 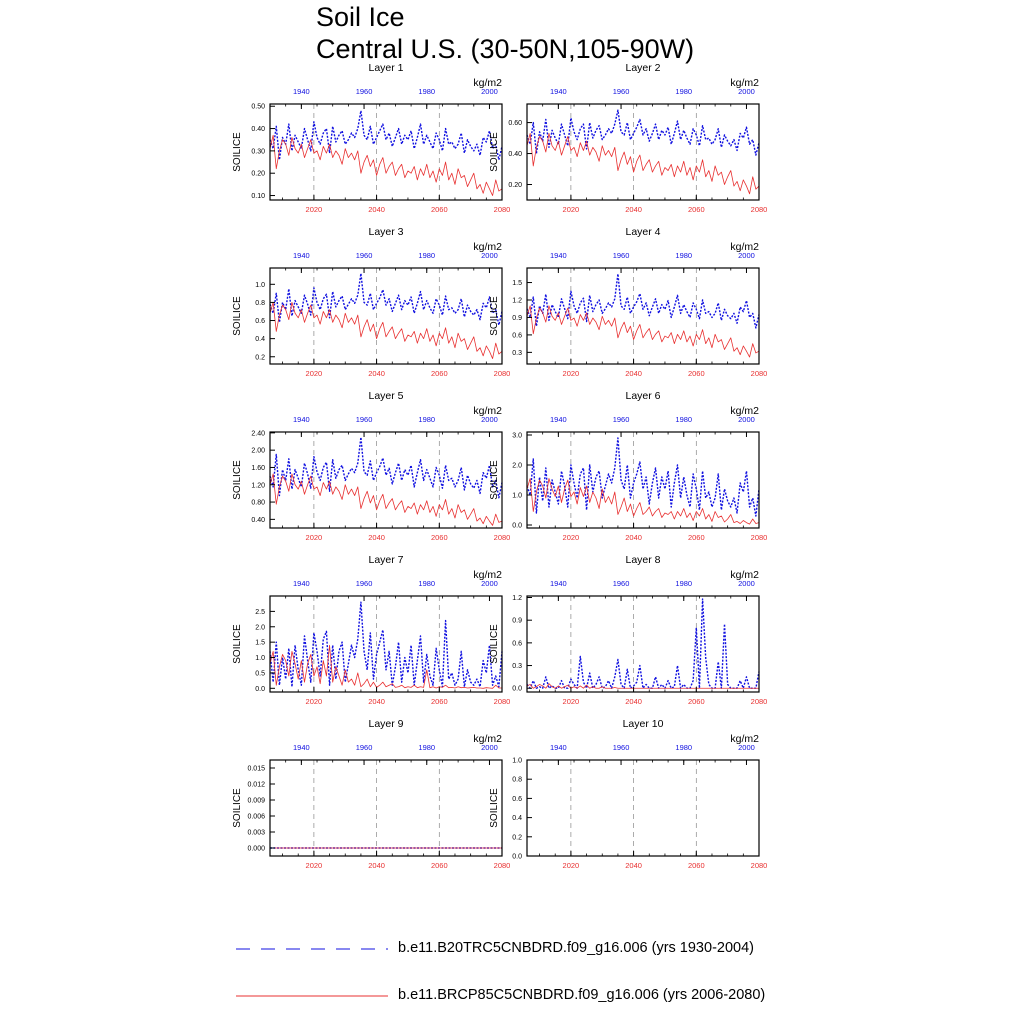 What do you see at coordinates (256, 785) in the screenshot?
I see `y-axis-tick-label: 0.012` at bounding box center [256, 785].